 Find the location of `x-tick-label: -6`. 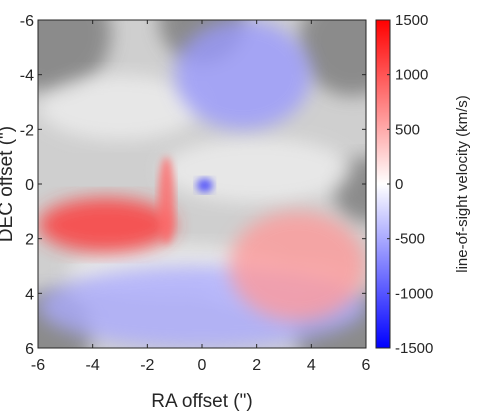

x-tick-label: -6 is located at coordinates (38, 365).